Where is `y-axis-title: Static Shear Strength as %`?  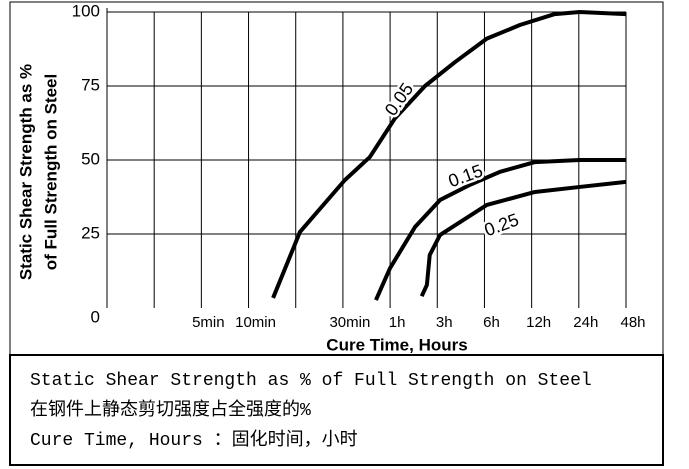 y-axis-title: Static Shear Strength as % is located at coordinates (25, 172).